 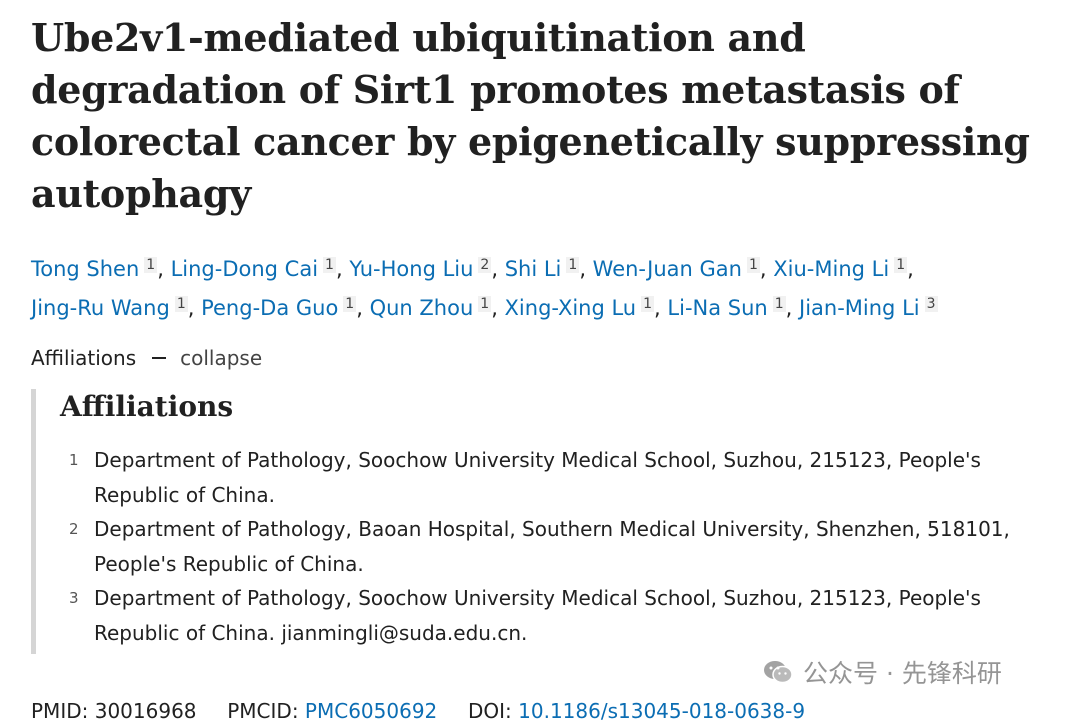 I want to click on affiliation-number: 1, so click(x=74, y=460).